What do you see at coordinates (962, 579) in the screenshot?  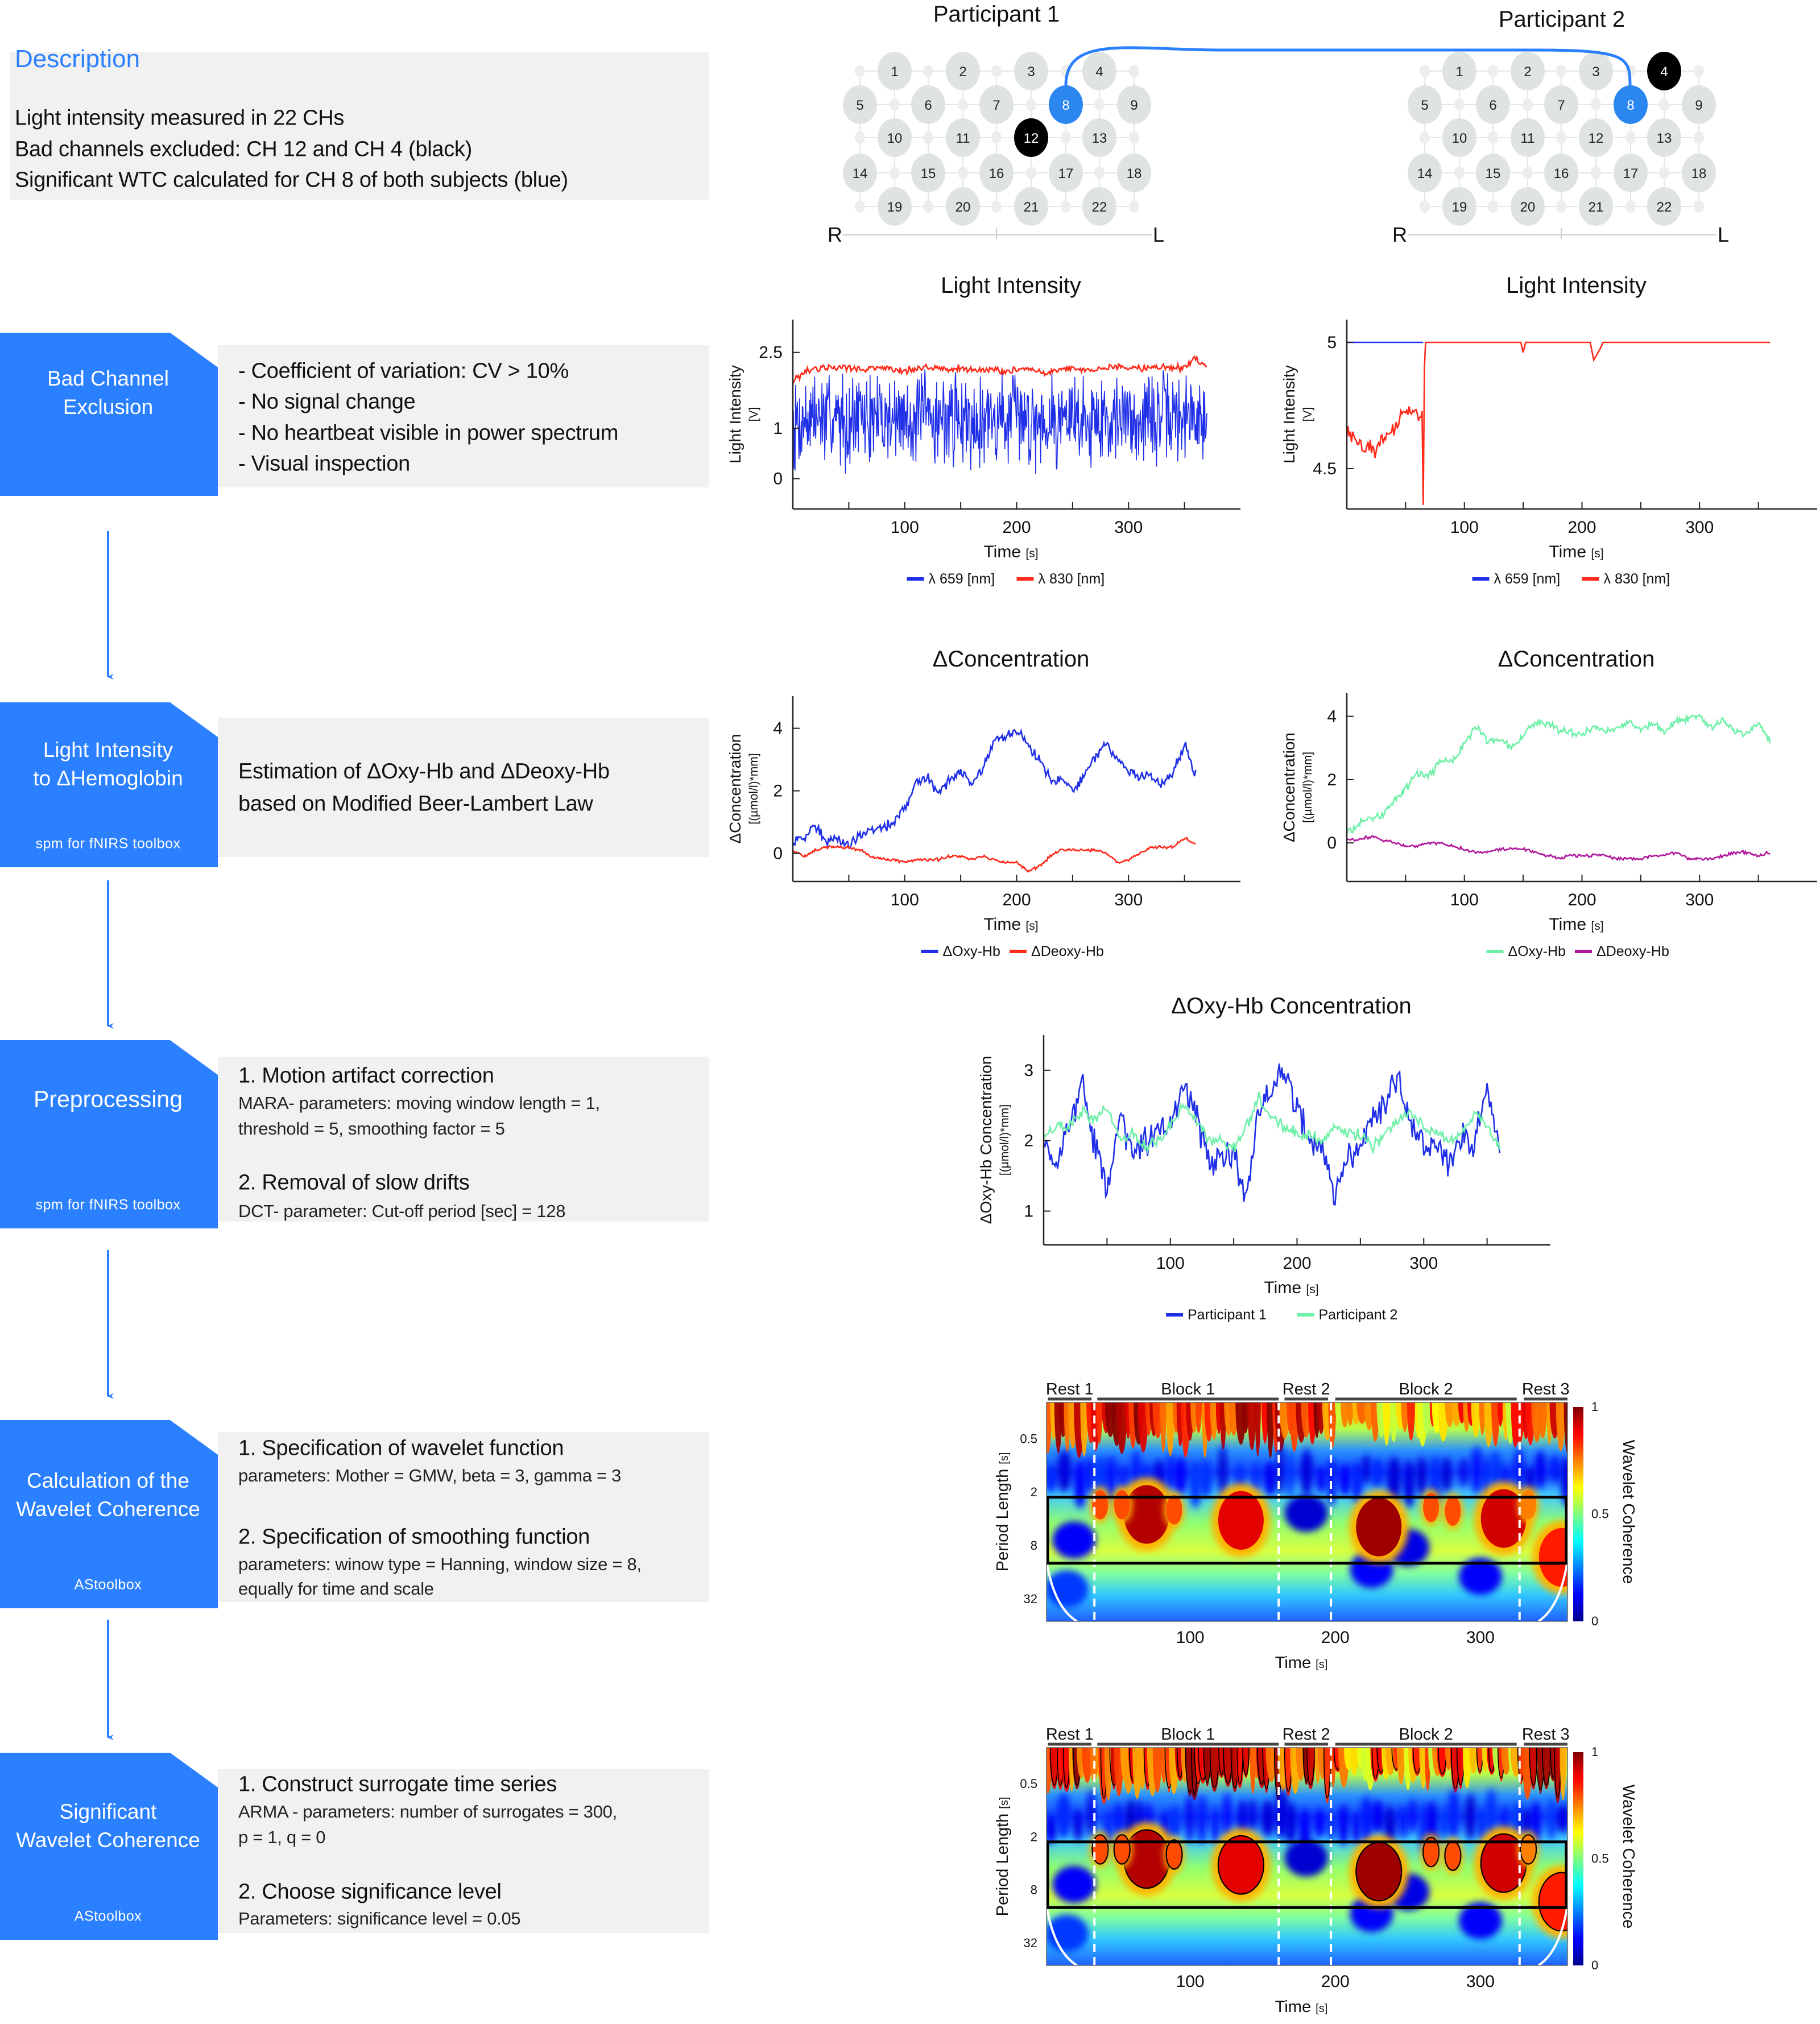 I see `legend-label: λ 659 [nm]` at bounding box center [962, 579].